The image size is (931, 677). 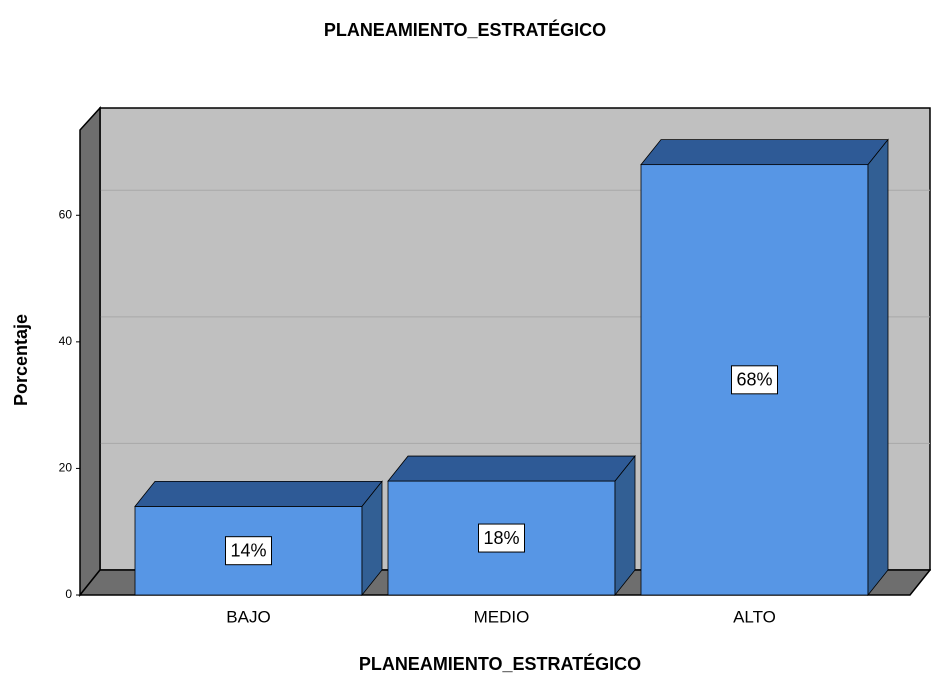 What do you see at coordinates (66, 214) in the screenshot?
I see `y-tick-label: 60` at bounding box center [66, 214].